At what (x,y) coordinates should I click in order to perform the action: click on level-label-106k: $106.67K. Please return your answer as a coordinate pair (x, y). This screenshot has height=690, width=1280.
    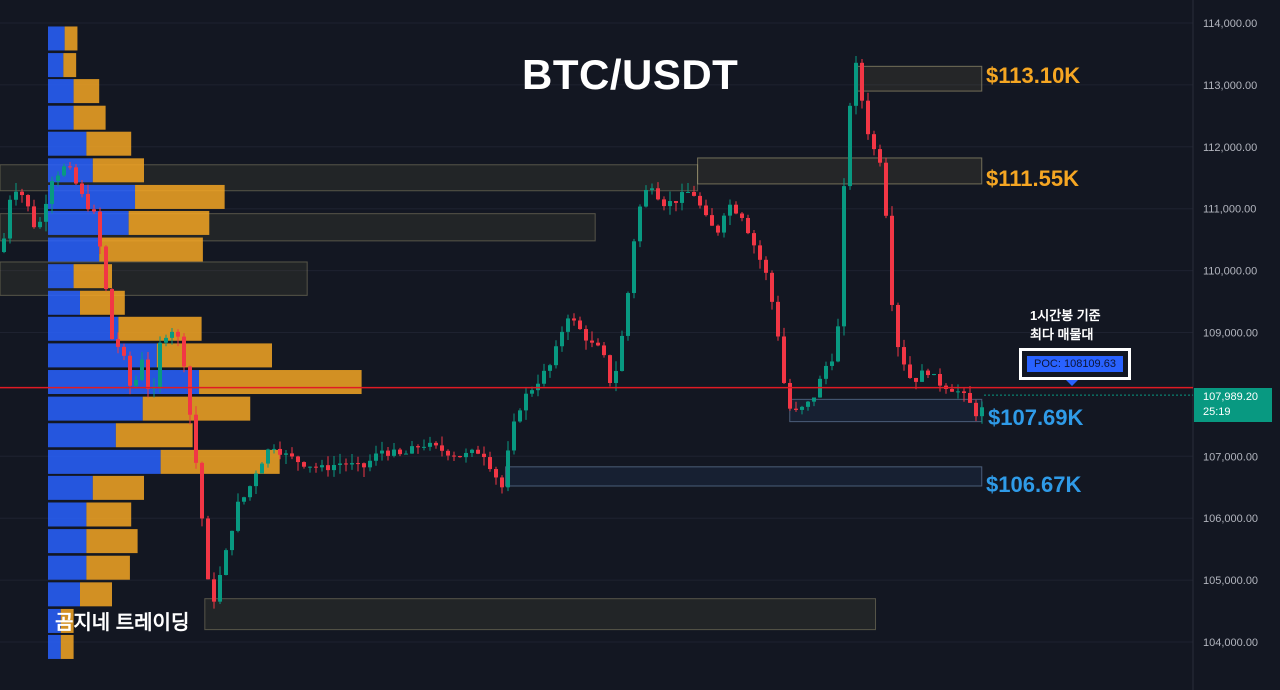
    Looking at the image, I should click on (1034, 484).